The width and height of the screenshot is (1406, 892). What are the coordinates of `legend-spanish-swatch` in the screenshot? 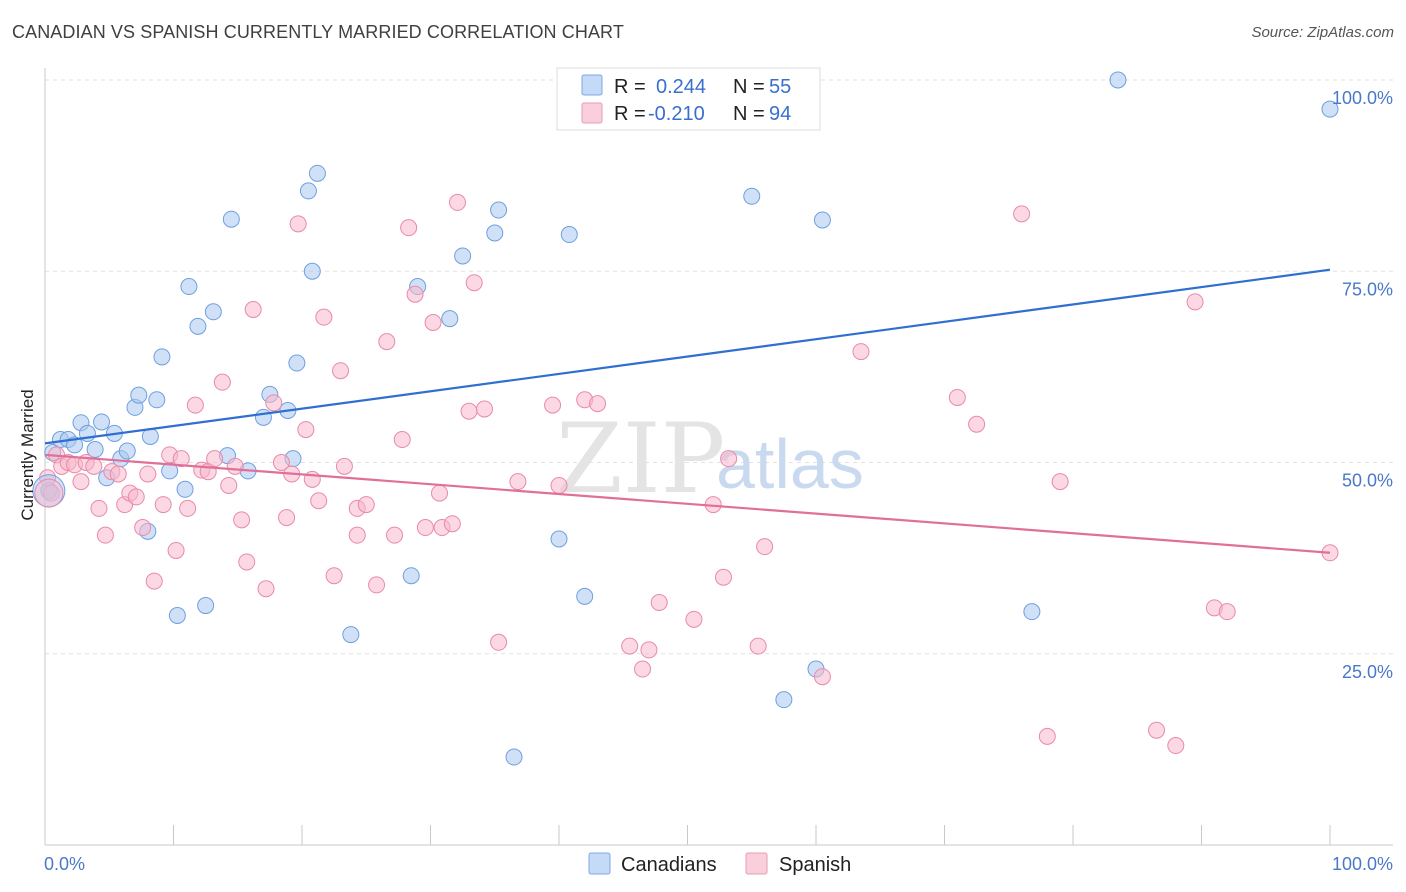 It's located at (756, 863).